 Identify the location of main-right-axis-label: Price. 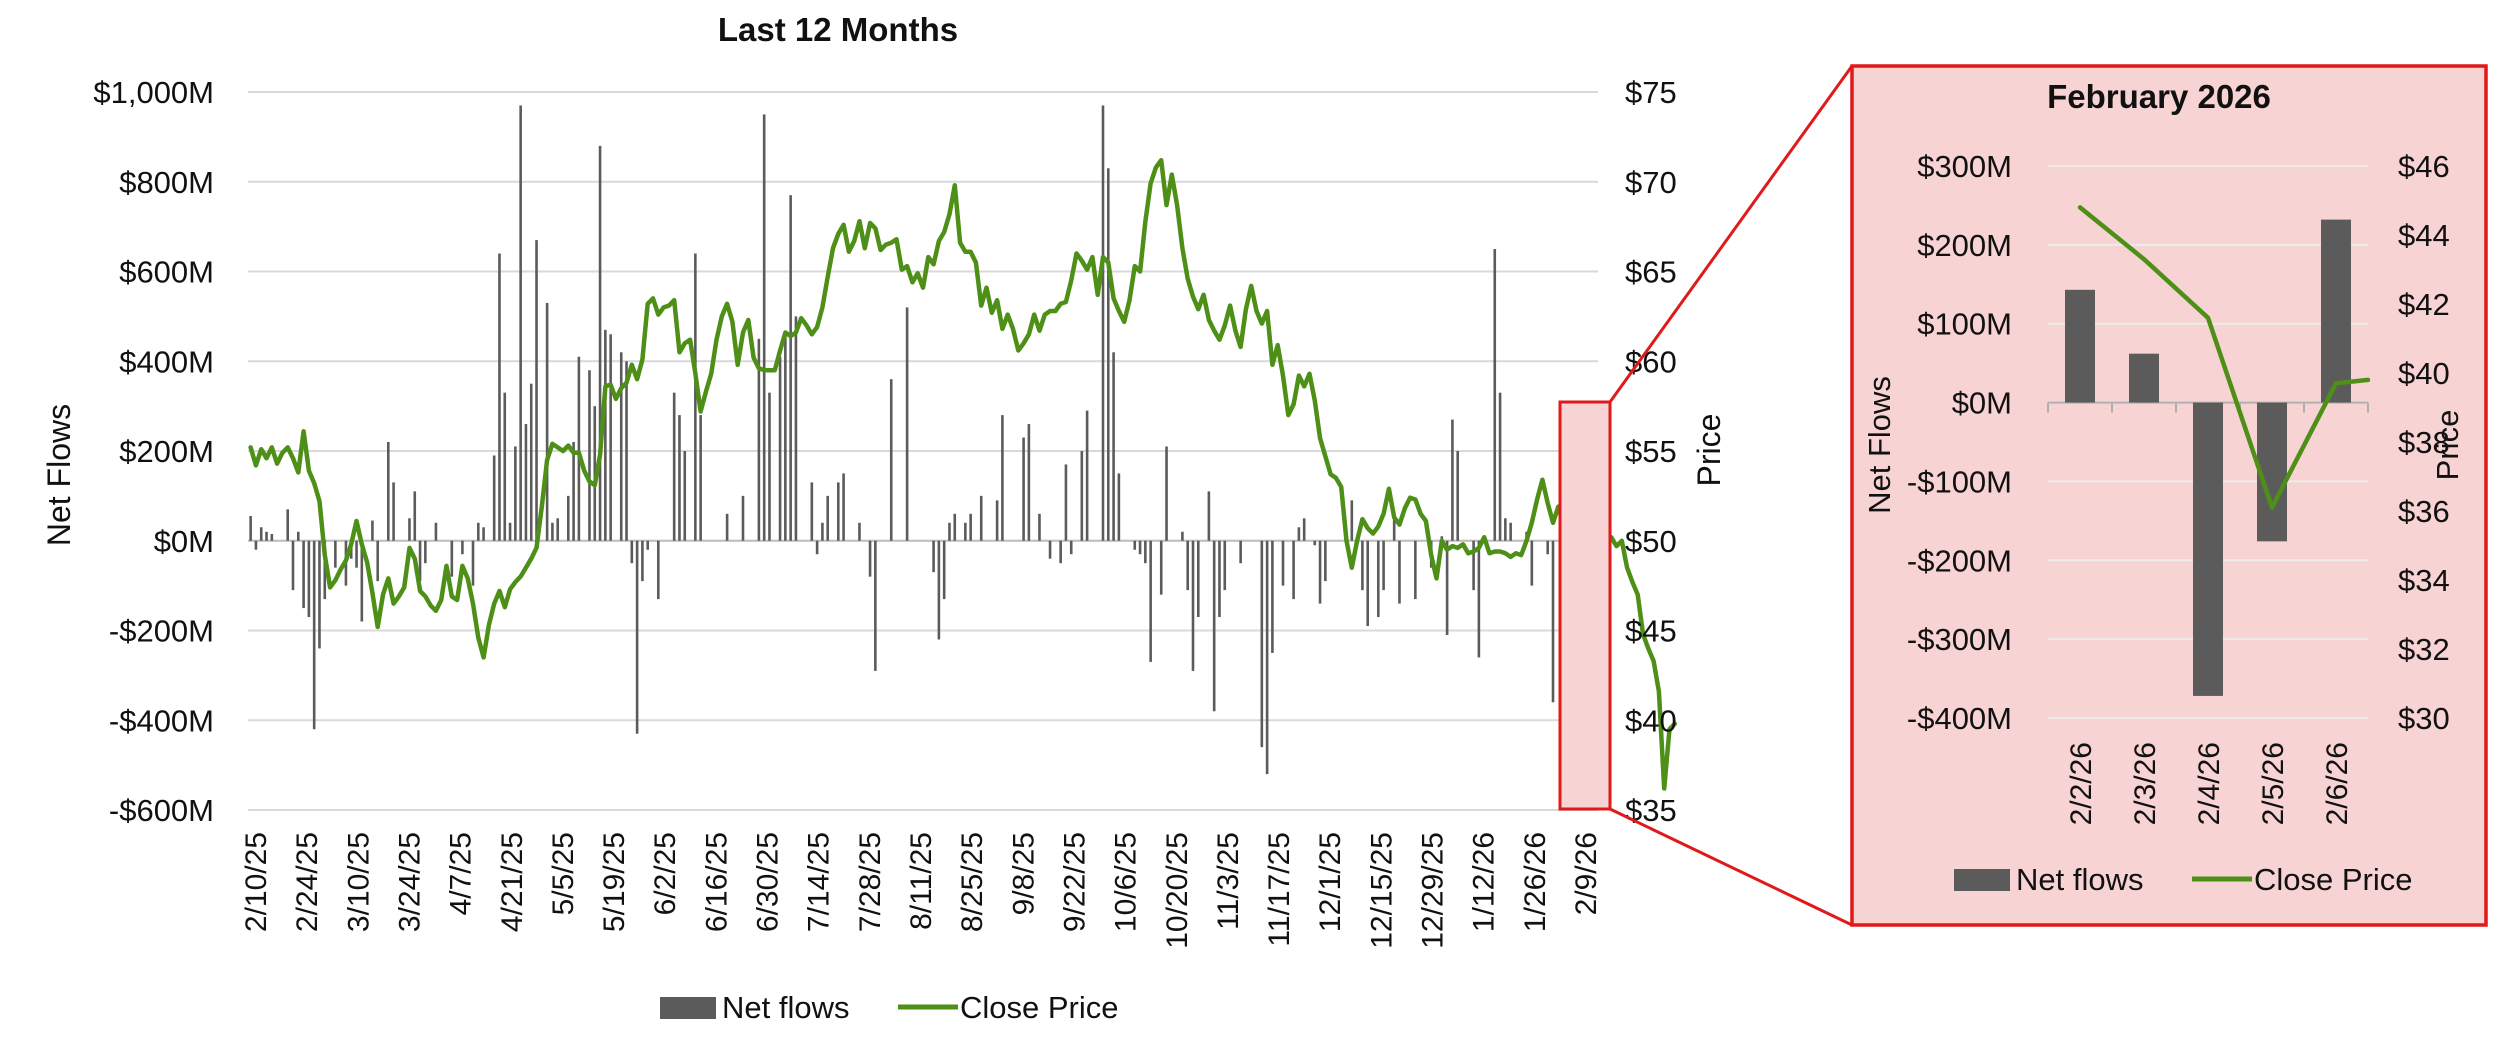
(1709, 450).